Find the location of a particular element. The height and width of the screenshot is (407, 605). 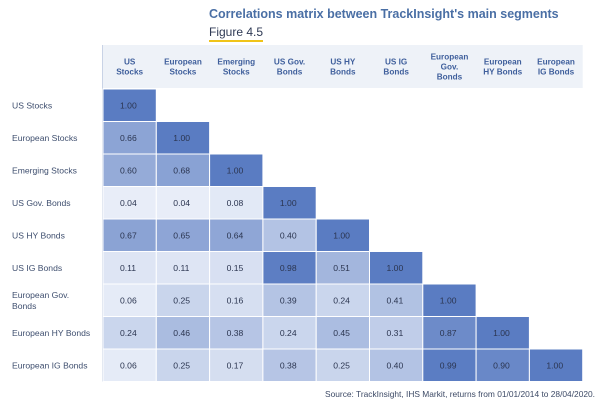

row-header-label: Bonds is located at coordinates (24, 306).